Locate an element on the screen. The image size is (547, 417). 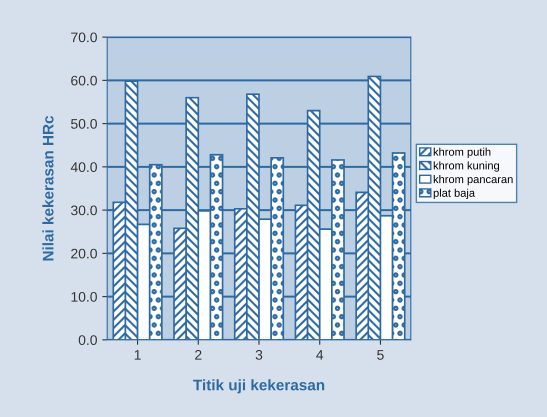
y-tick-label: 40.0 is located at coordinates (83, 167).